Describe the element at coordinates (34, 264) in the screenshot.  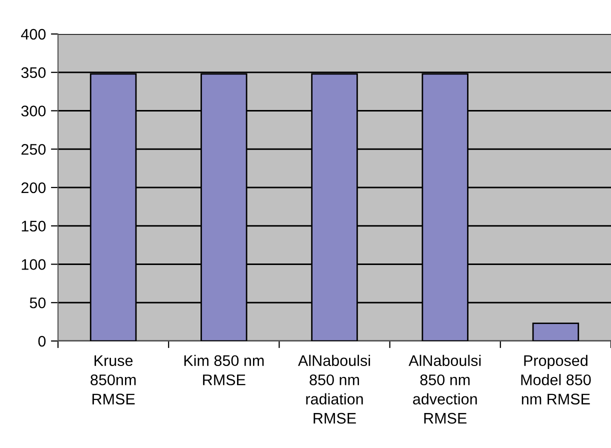
I see `y-tick-label: 100` at that location.